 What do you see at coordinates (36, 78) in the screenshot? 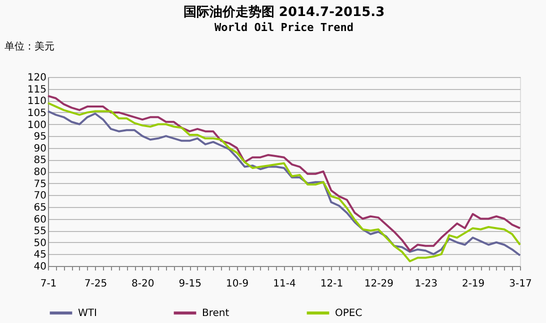
I see `y-tick-label: 120` at bounding box center [36, 78].